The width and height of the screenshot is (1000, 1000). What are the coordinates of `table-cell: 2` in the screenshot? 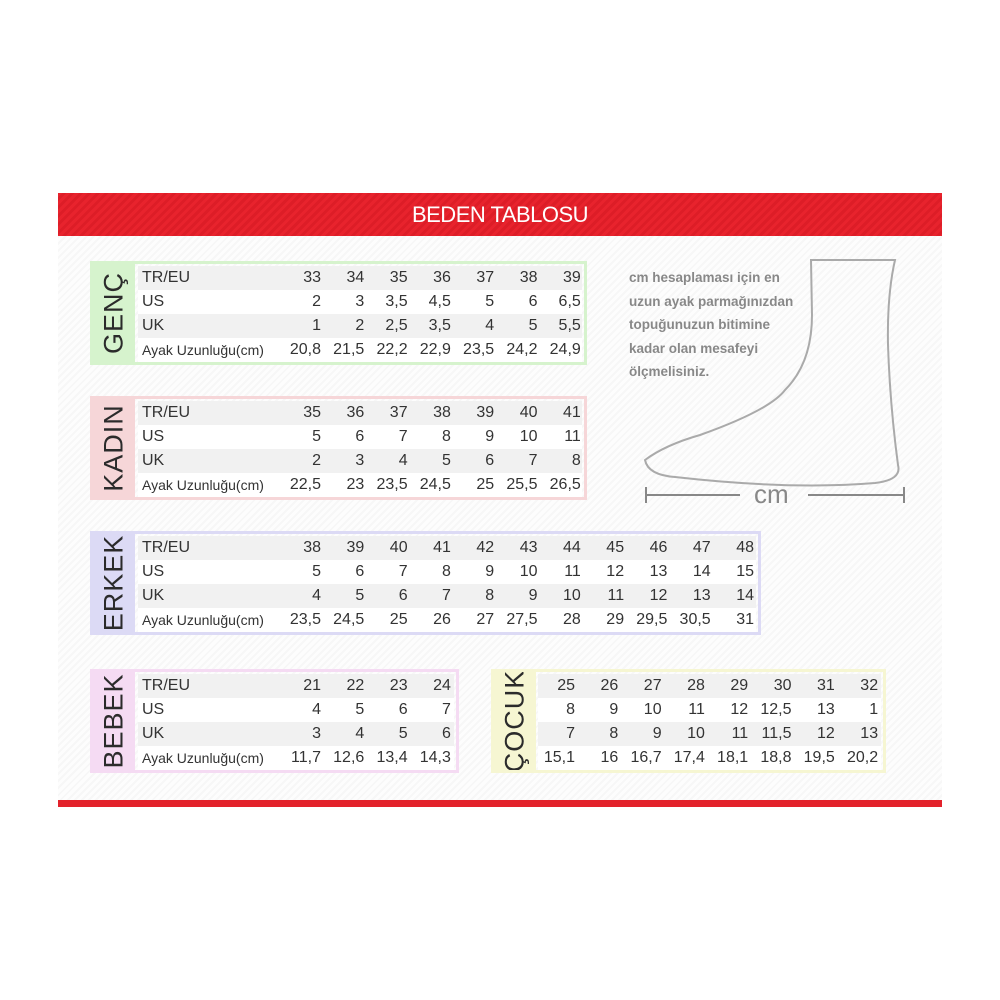 It's located at (360, 325).